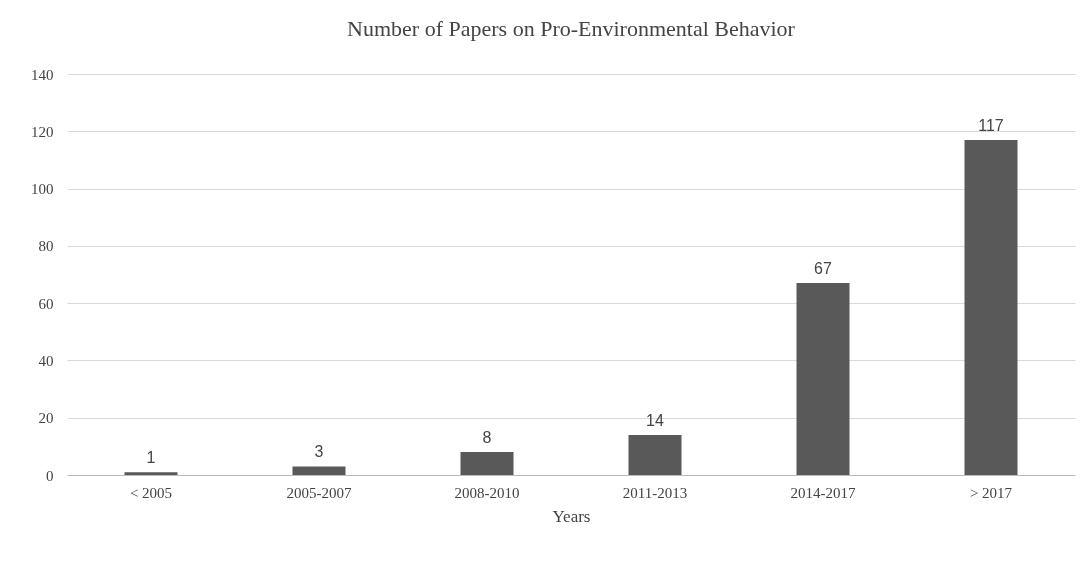 This screenshot has width=1091, height=582. I want to click on y-tick-label: 100, so click(42, 189).